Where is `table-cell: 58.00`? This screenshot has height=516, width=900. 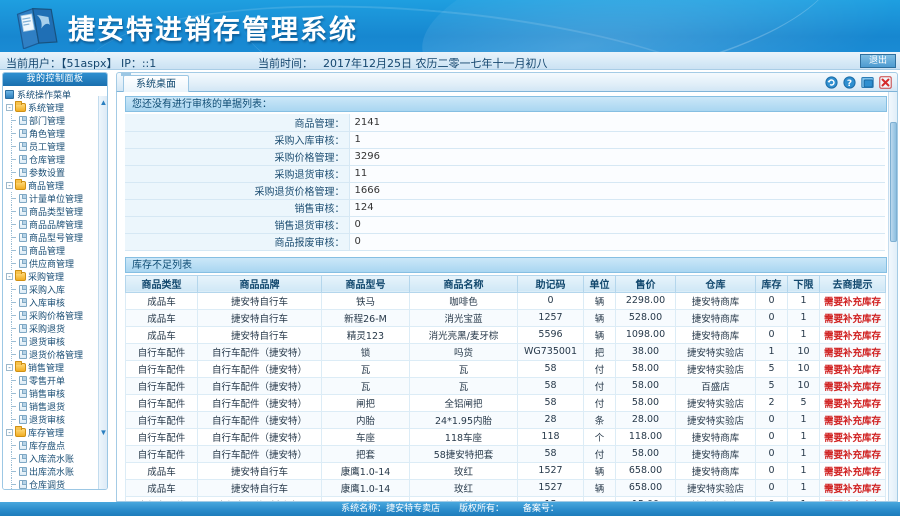
table-cell: 58.00 is located at coordinates (645, 385).